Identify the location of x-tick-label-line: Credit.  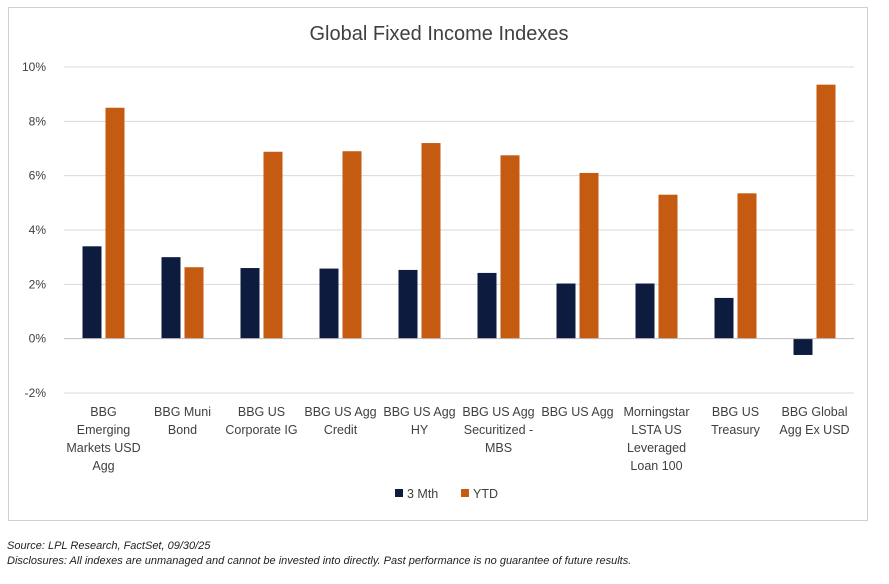
(341, 430).